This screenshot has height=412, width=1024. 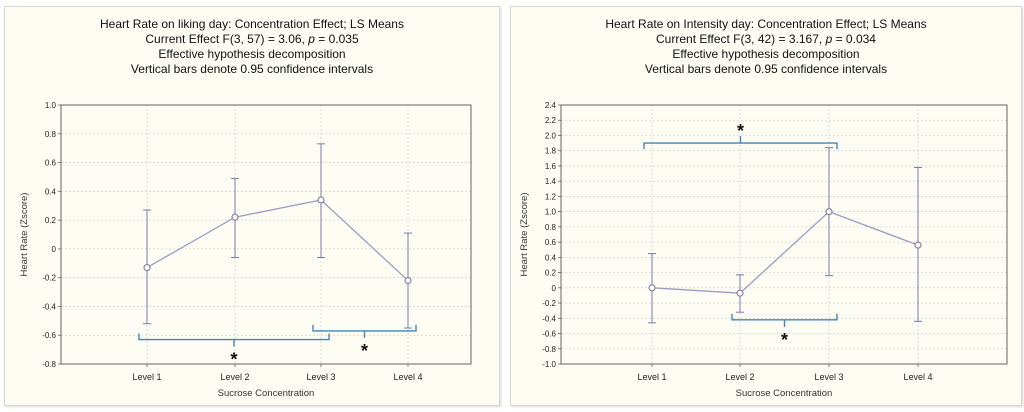 I want to click on y-tick-label: 1.6, so click(x=551, y=166).